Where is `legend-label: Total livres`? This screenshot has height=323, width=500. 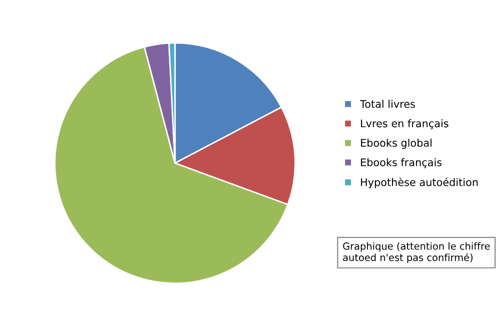
legend-label: Total livres is located at coordinates (387, 104).